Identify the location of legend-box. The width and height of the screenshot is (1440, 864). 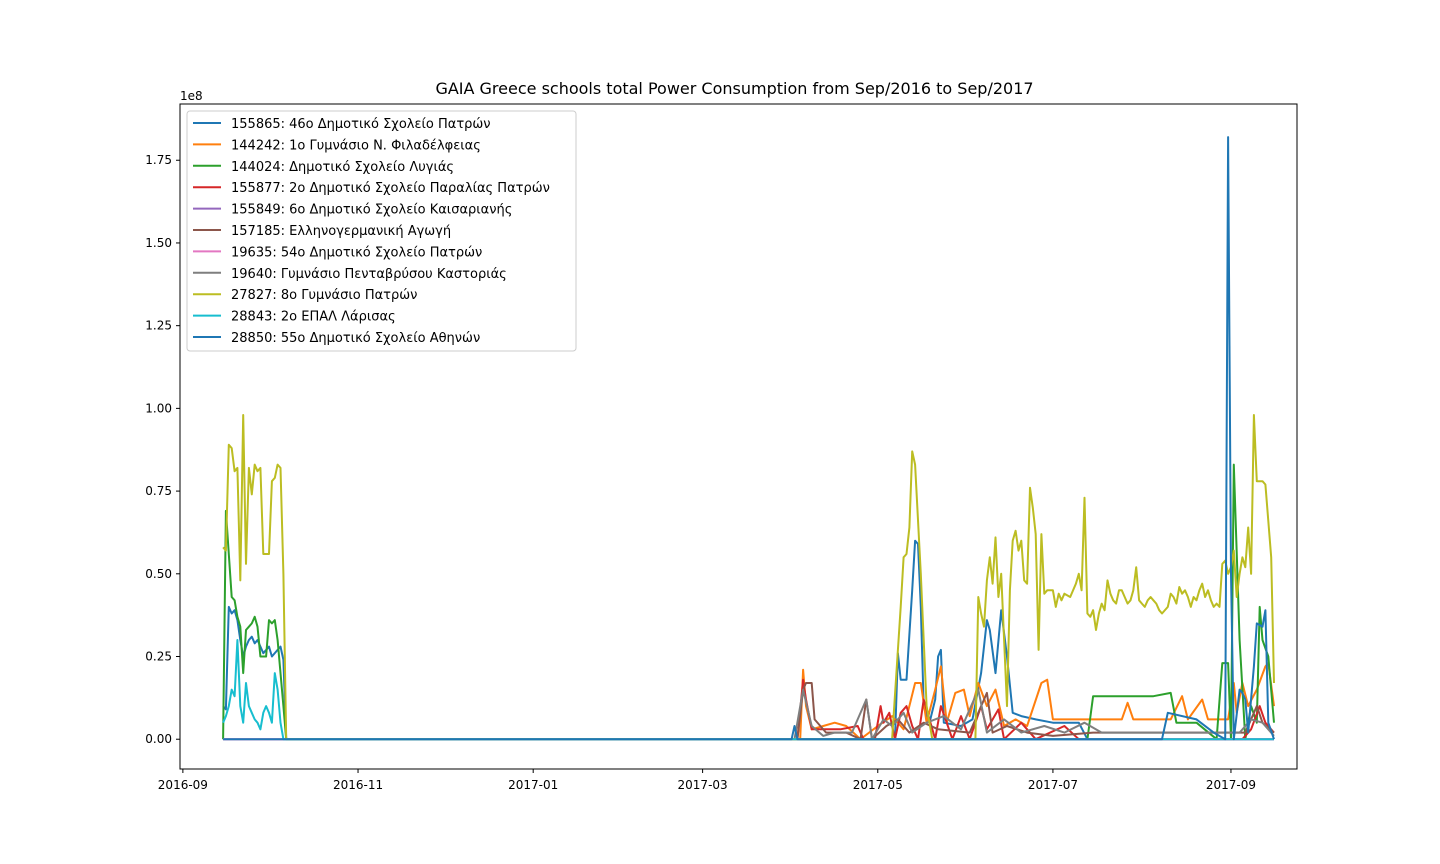
(381, 231).